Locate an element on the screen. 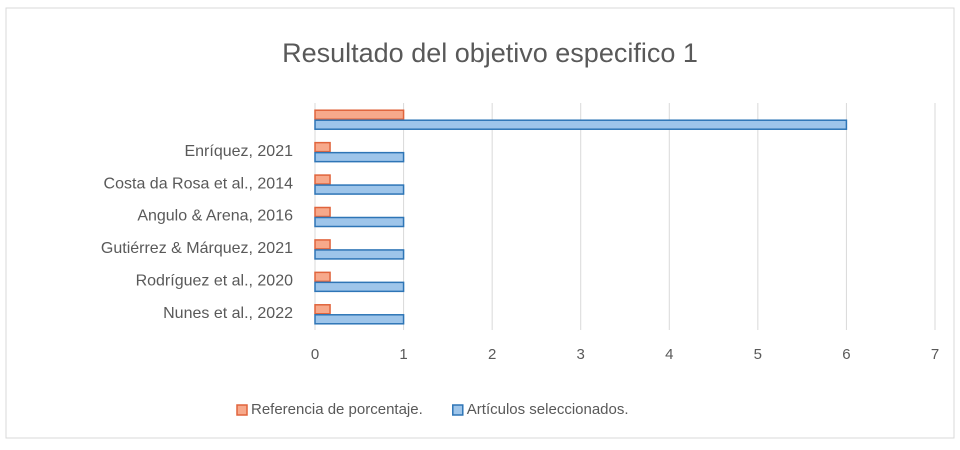 This screenshot has width=960, height=450. legend-label: Referencia de porcentaje. is located at coordinates (337, 409).